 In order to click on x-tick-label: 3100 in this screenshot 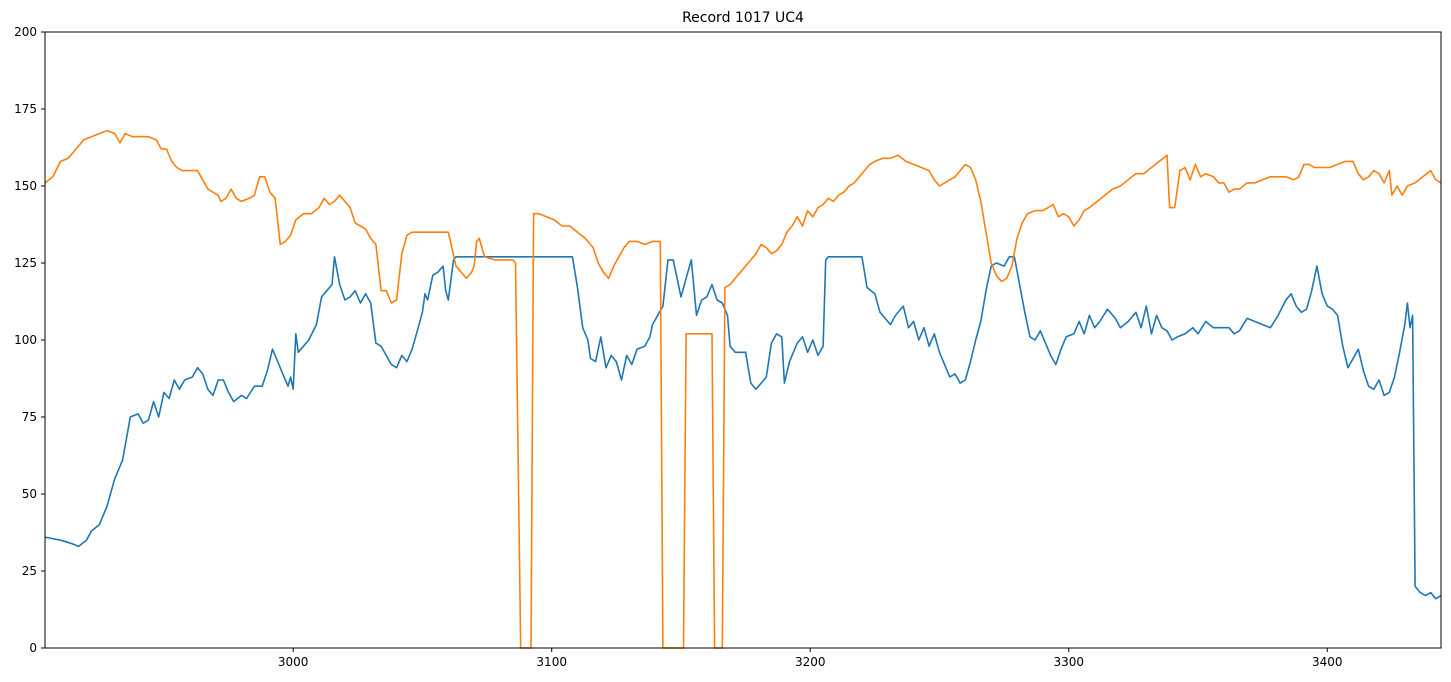, I will do `click(551, 662)`.